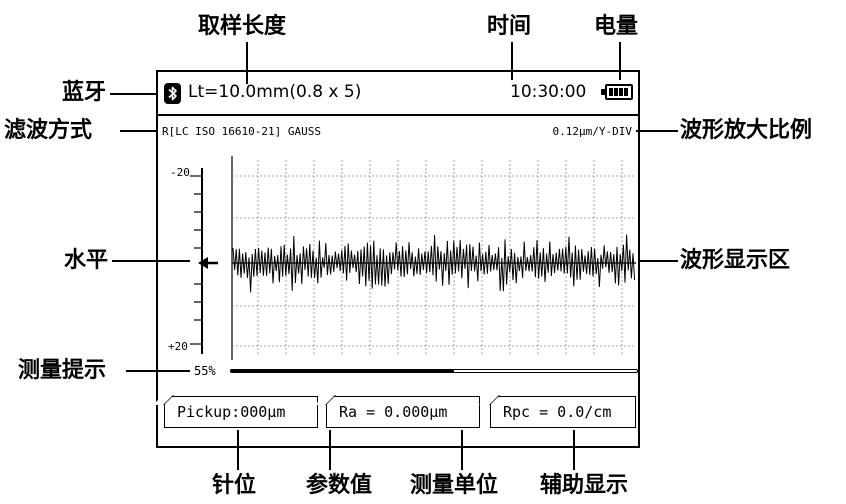 The image size is (846, 504). What do you see at coordinates (234, 485) in the screenshot?
I see `callout-stylus-position: 针位` at bounding box center [234, 485].